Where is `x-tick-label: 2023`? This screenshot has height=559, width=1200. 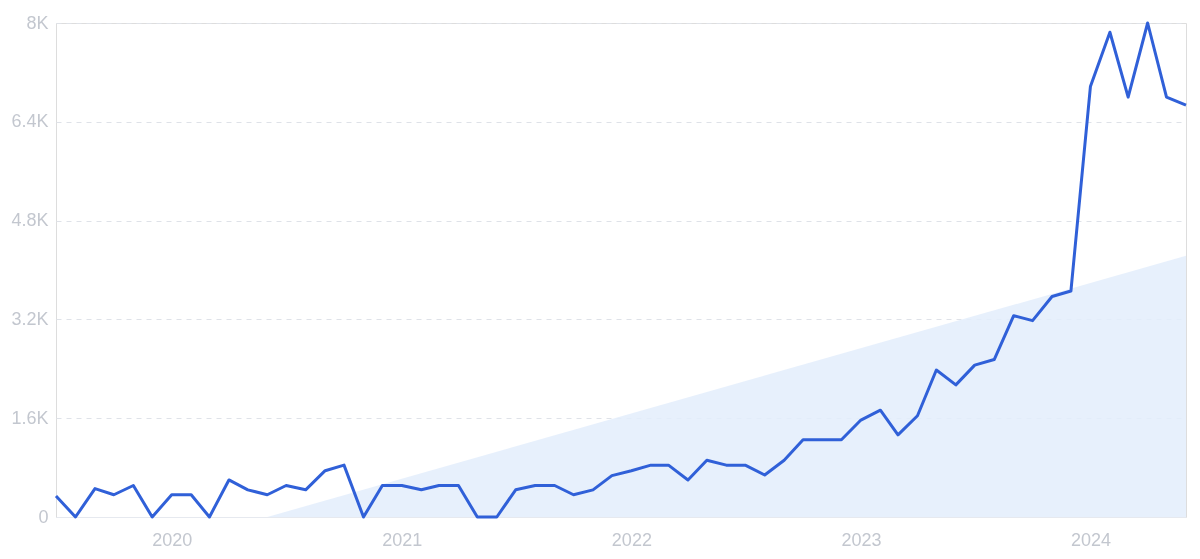 x-tick-label: 2023 is located at coordinates (861, 539).